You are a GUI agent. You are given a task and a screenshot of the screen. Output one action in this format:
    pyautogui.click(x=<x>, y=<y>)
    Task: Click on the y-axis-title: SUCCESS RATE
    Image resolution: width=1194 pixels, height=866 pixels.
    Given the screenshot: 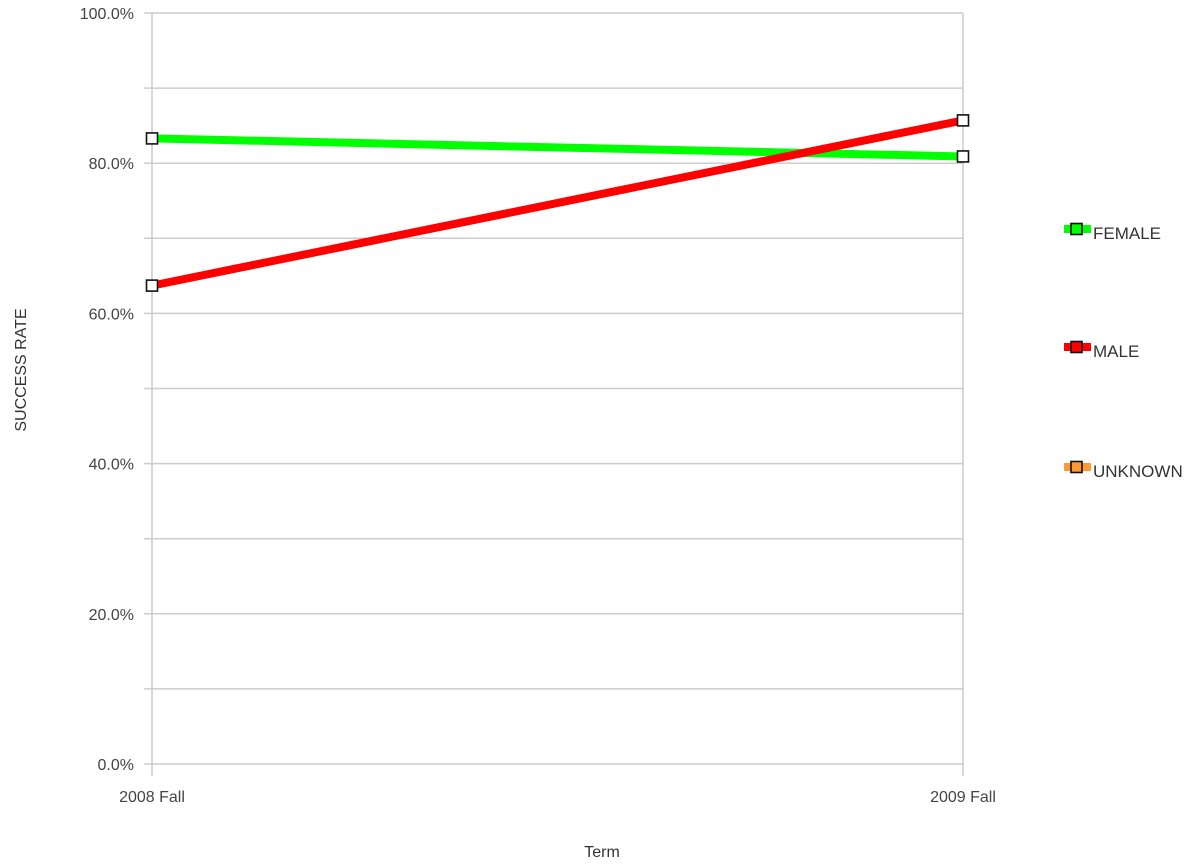 What is the action you would take?
    pyautogui.click(x=21, y=369)
    